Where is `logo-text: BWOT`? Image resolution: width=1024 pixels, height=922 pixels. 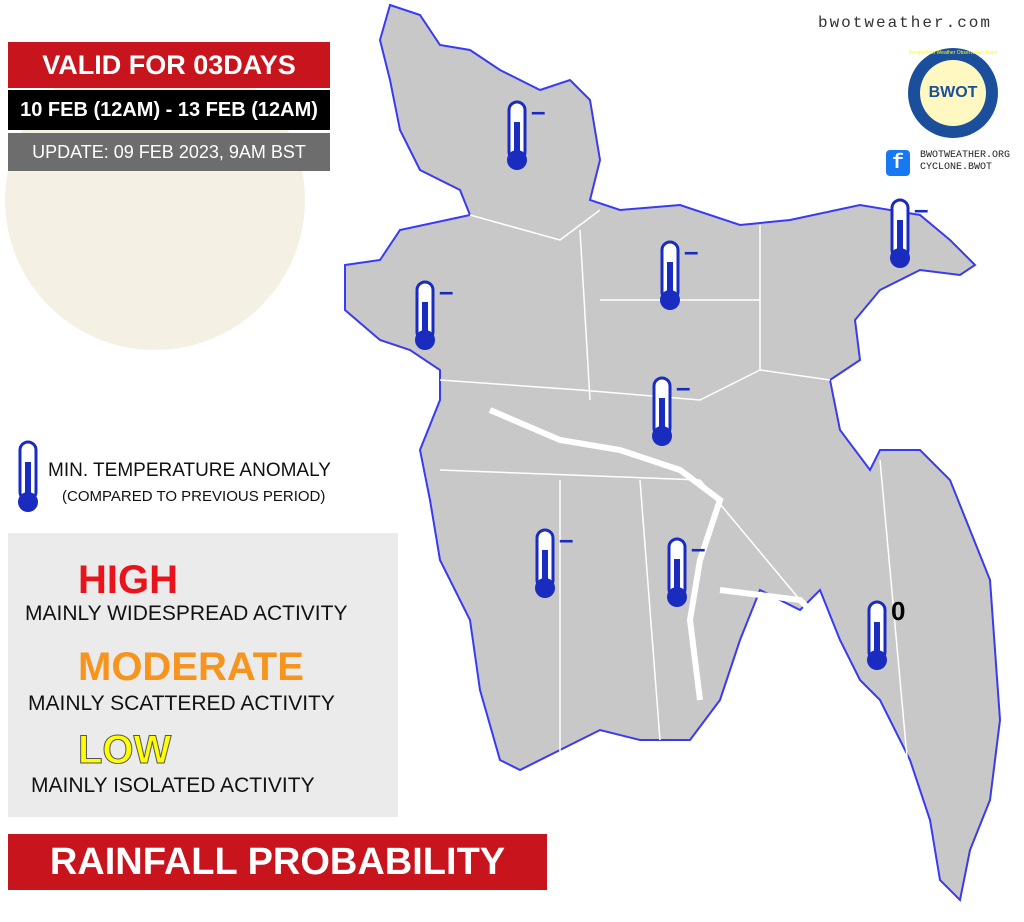
logo-text: BWOT is located at coordinates (953, 93).